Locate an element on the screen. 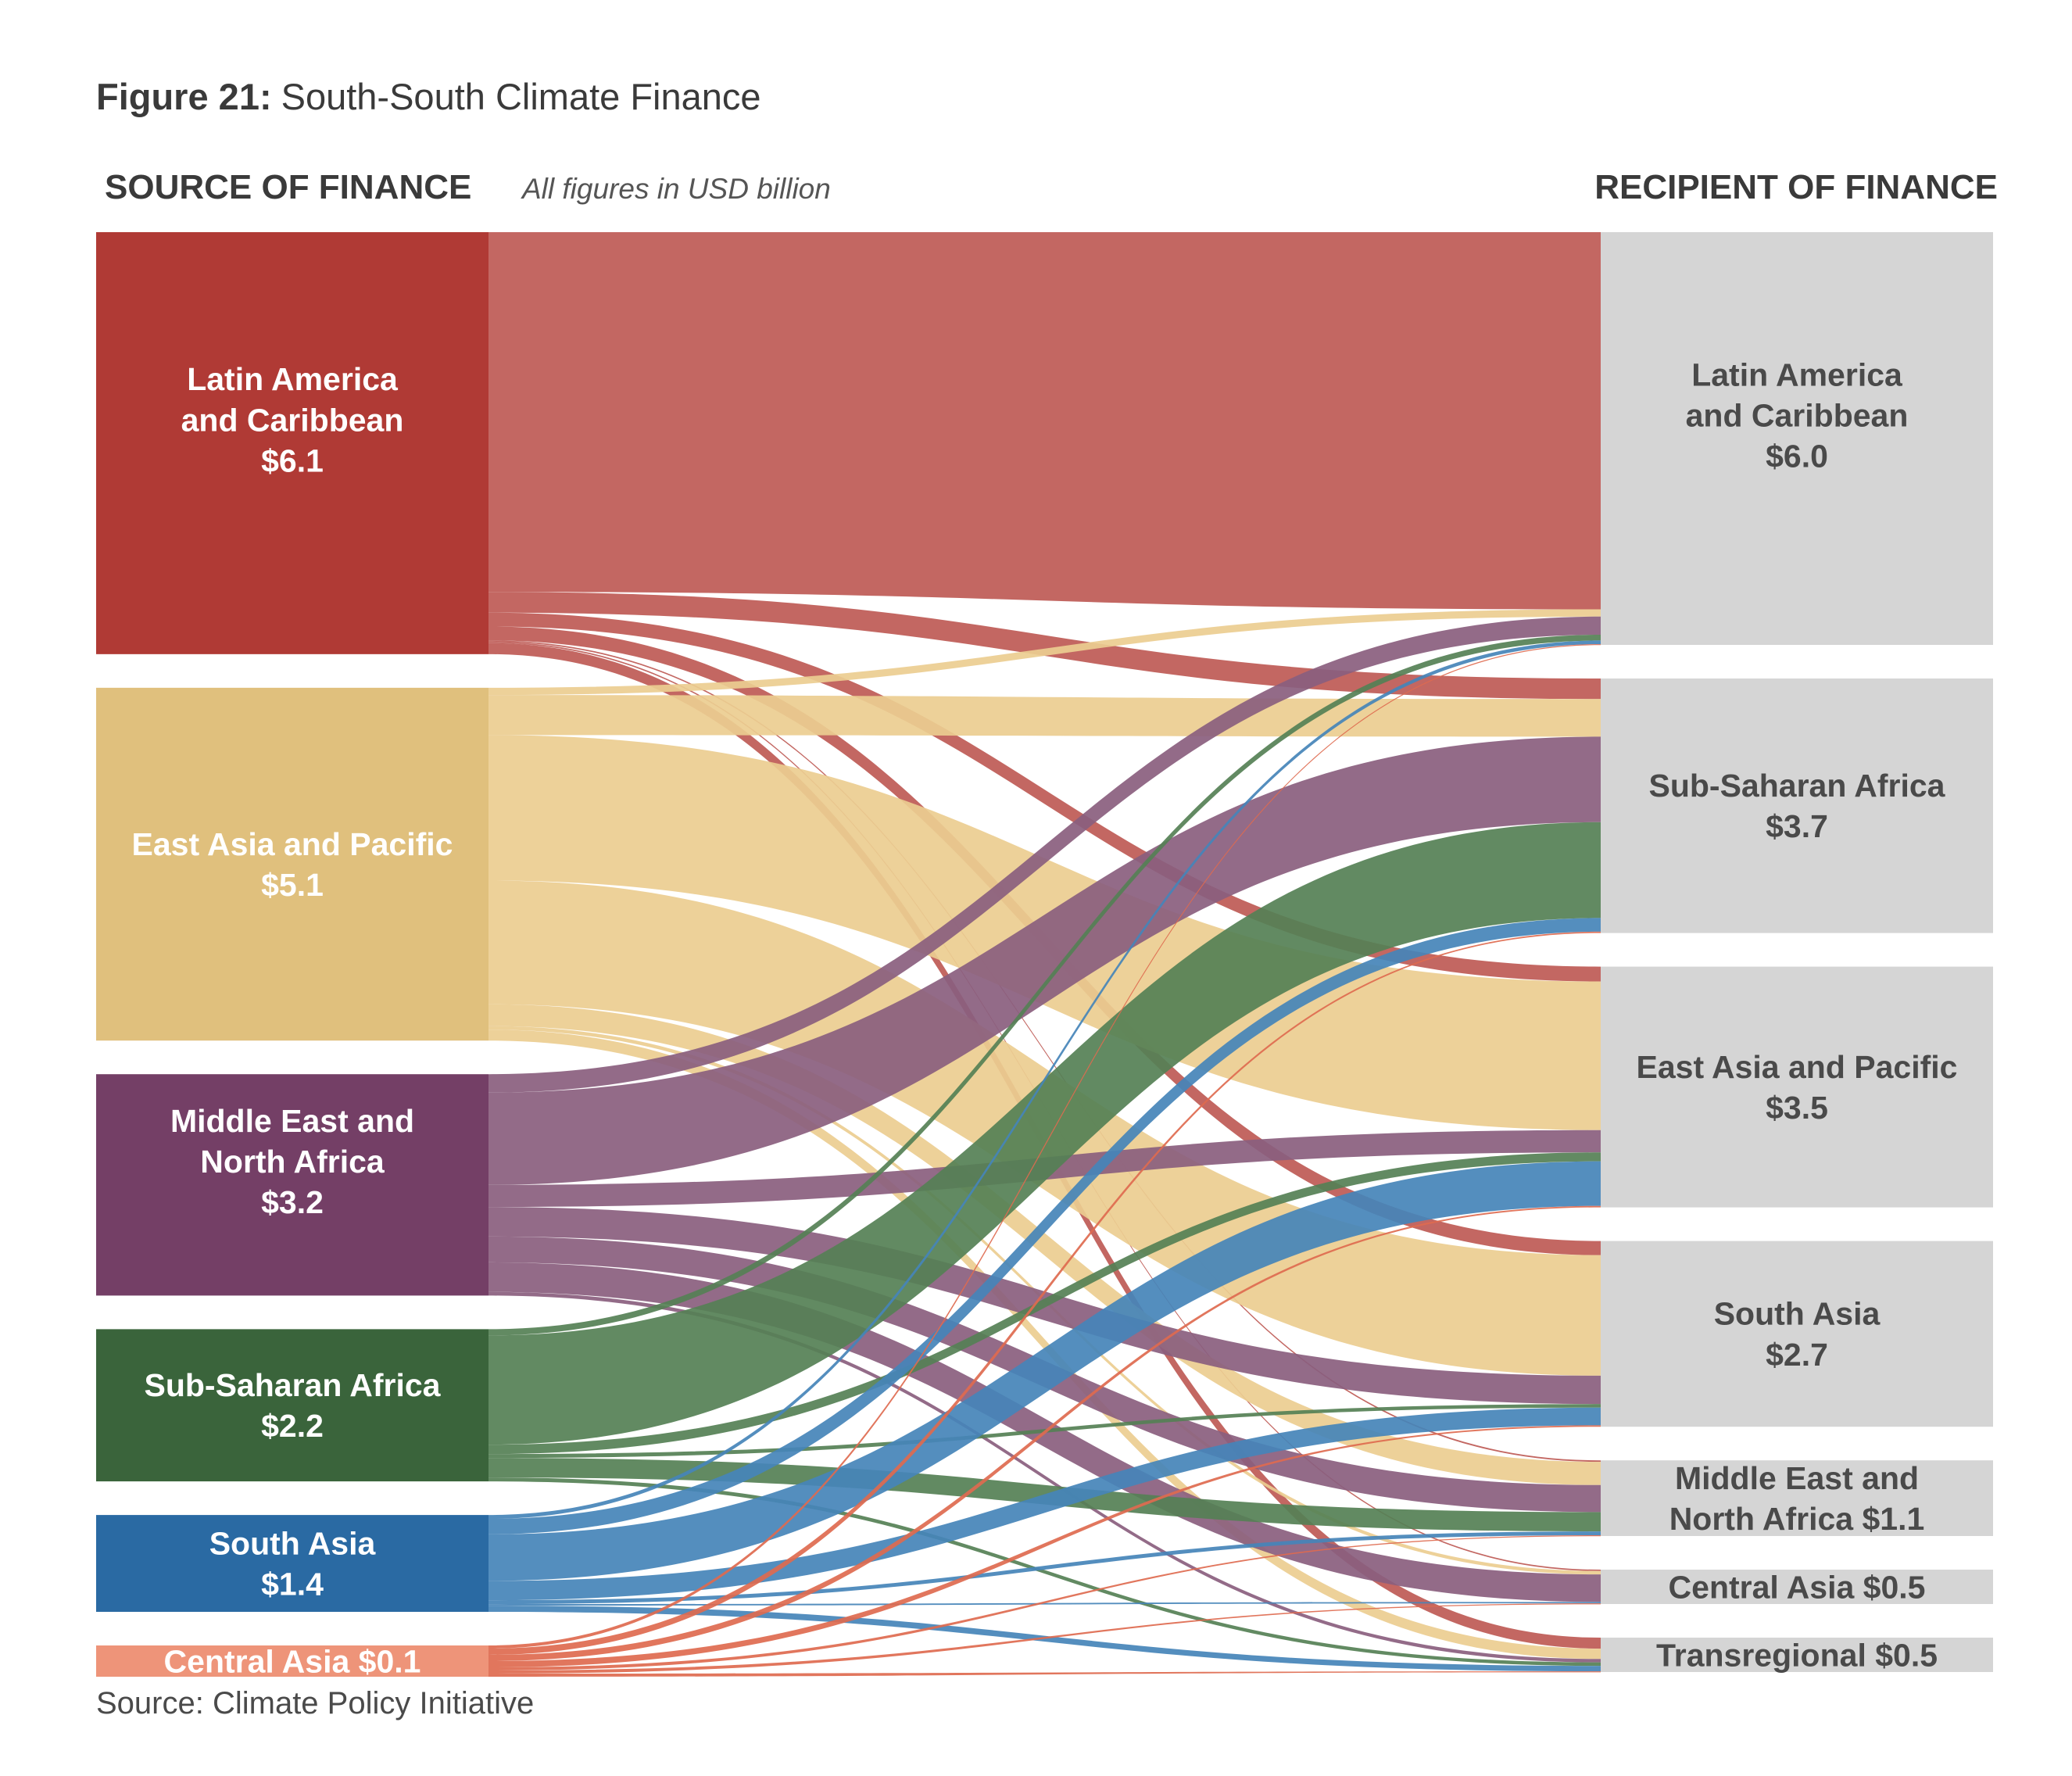  flow-sa-to-eap is located at coordinates (1044, 1371).